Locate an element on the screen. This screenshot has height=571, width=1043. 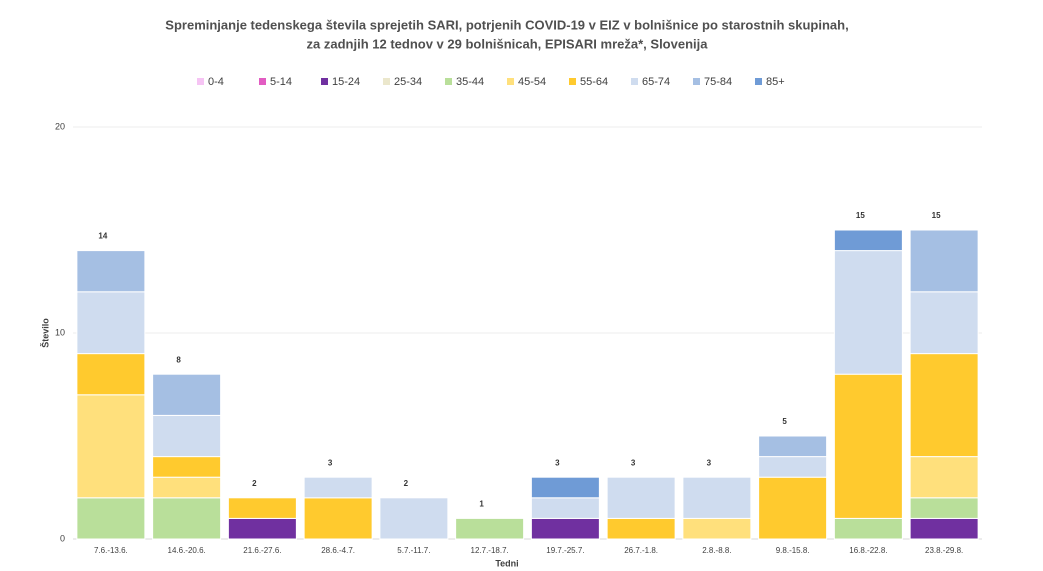
legend-label: 45-54 is located at coordinates (532, 82).